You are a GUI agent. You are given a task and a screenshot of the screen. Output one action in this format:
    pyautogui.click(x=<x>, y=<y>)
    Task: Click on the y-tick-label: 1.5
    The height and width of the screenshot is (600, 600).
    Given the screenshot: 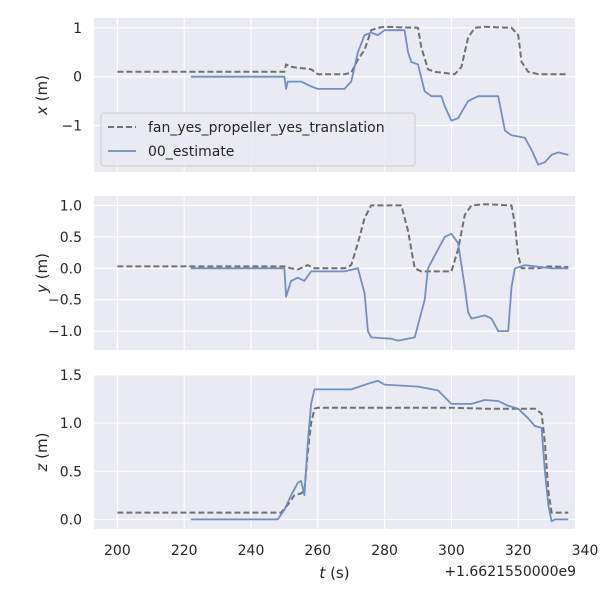 What is the action you would take?
    pyautogui.click(x=71, y=376)
    